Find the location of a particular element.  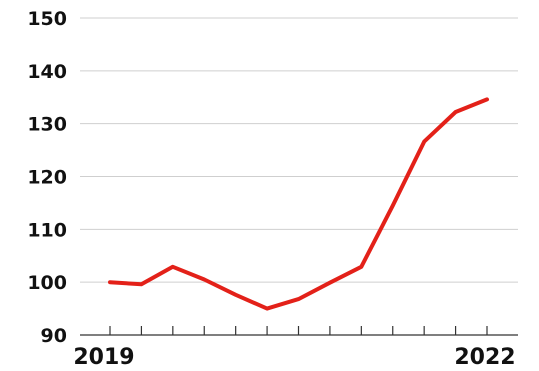

y-axis-tick-labels: 90 100 110 120 130 140 150 is located at coordinates (47, 177).